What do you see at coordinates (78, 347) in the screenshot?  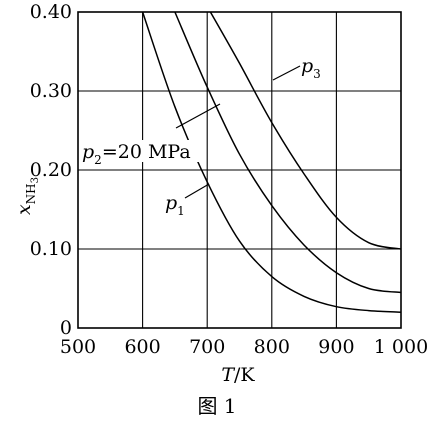 I see `x-tick-label: 500` at bounding box center [78, 347].